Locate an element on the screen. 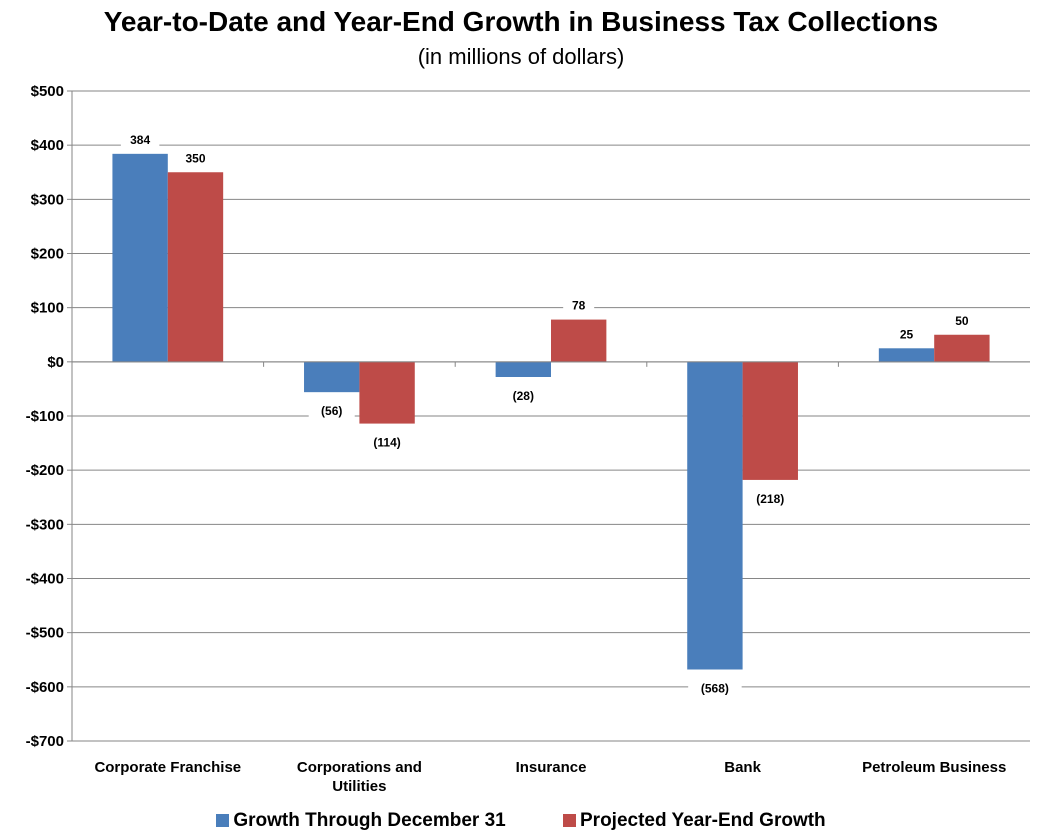 This screenshot has height=834, width=1042. data-label-series-1: 25 is located at coordinates (907, 334).